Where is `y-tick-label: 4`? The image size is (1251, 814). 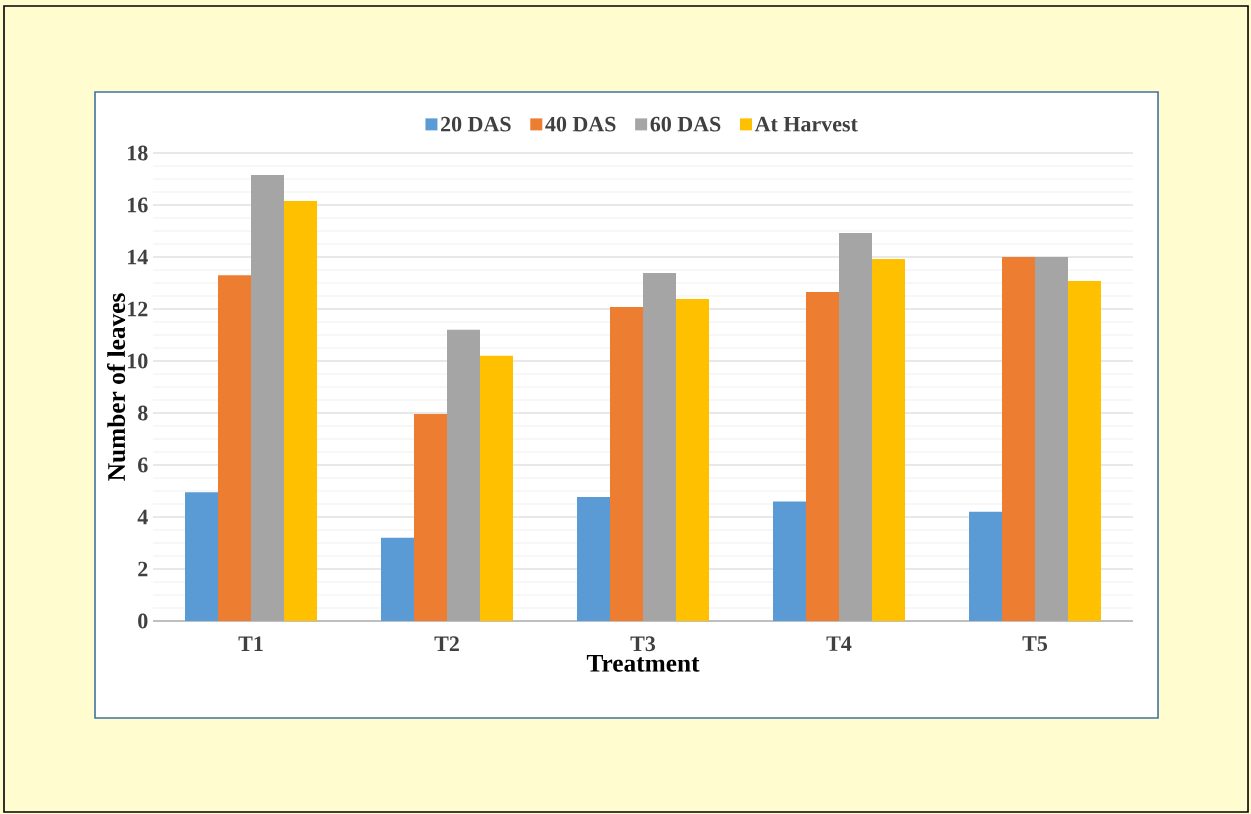 y-tick-label: 4 is located at coordinates (142, 517).